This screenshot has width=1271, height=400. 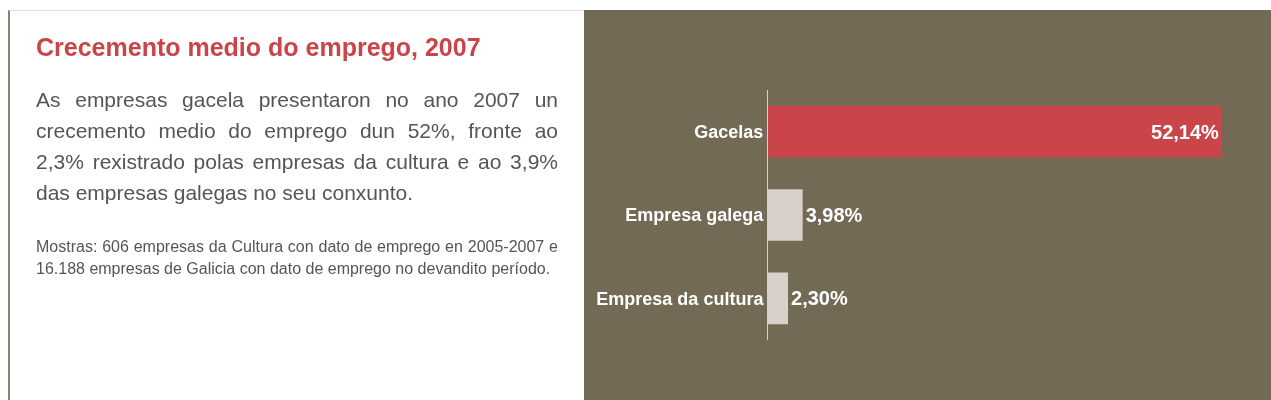 I want to click on y-tick-label: Empresa galega, so click(x=695, y=215).